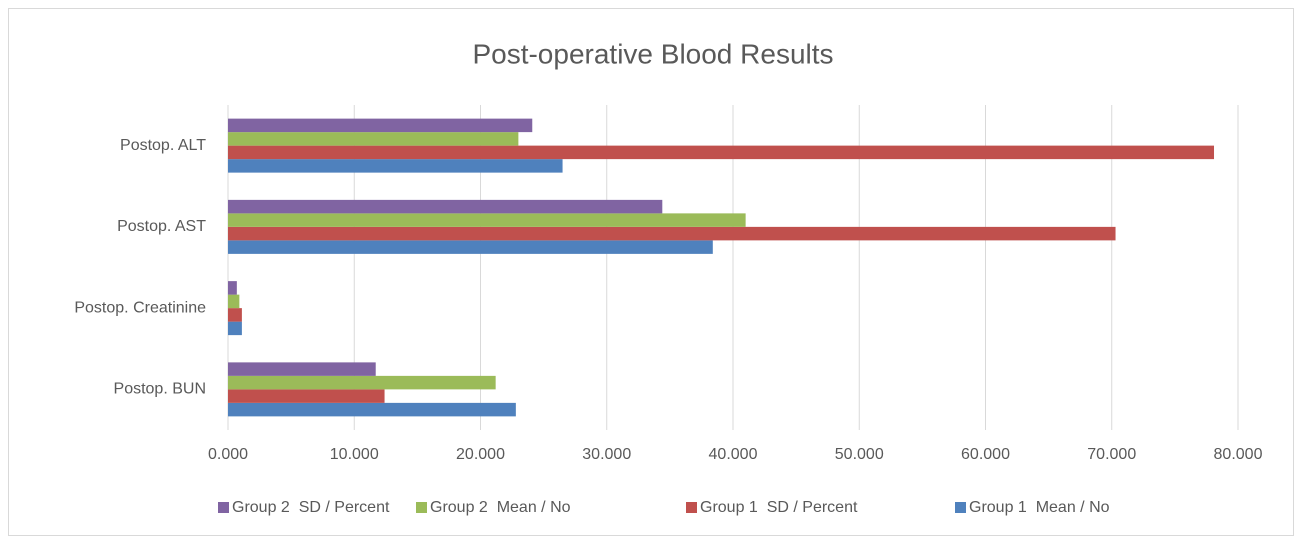 Image resolution: width=1302 pixels, height=542 pixels. What do you see at coordinates (859, 454) in the screenshot?
I see `x-tick-label: 50.000` at bounding box center [859, 454].